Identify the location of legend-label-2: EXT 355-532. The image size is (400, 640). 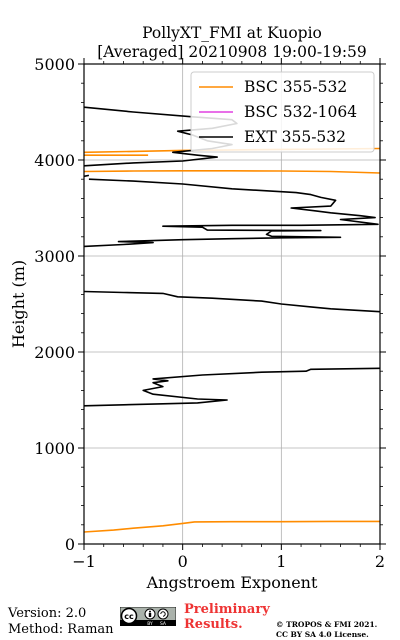
(295, 137).